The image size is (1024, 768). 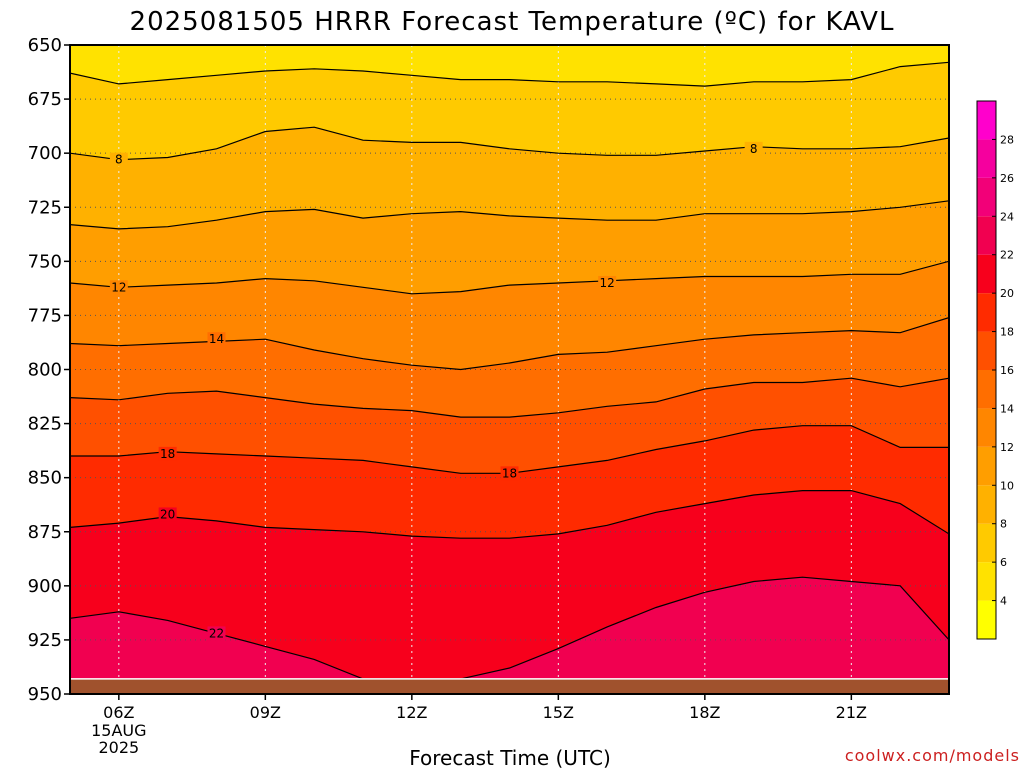 I want to click on colorbar-tick-label: 18, so click(x=1007, y=332).